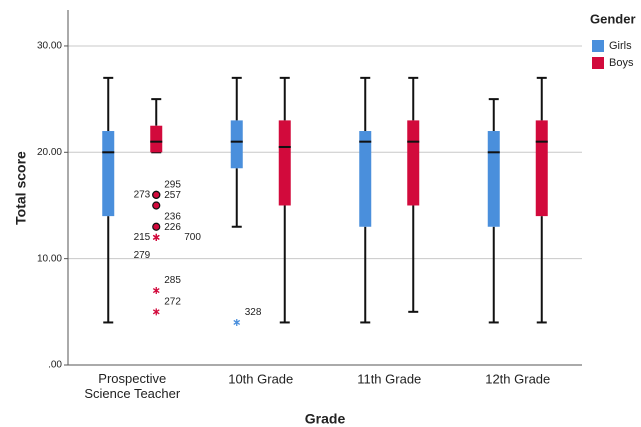 The height and width of the screenshot is (427, 641). I want to click on outlier-label: 285, so click(172, 280).